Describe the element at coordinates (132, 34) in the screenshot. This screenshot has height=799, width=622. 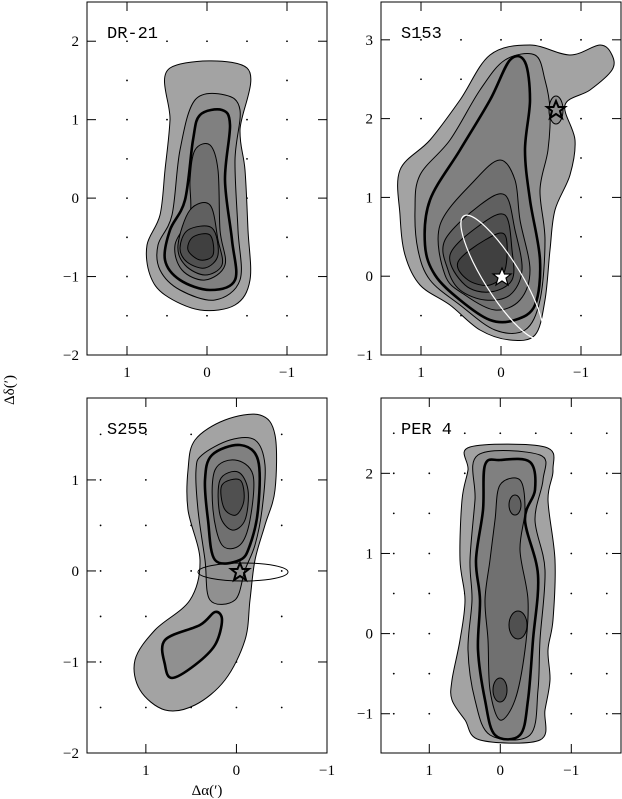
I see `panel-title: DR-21` at that location.